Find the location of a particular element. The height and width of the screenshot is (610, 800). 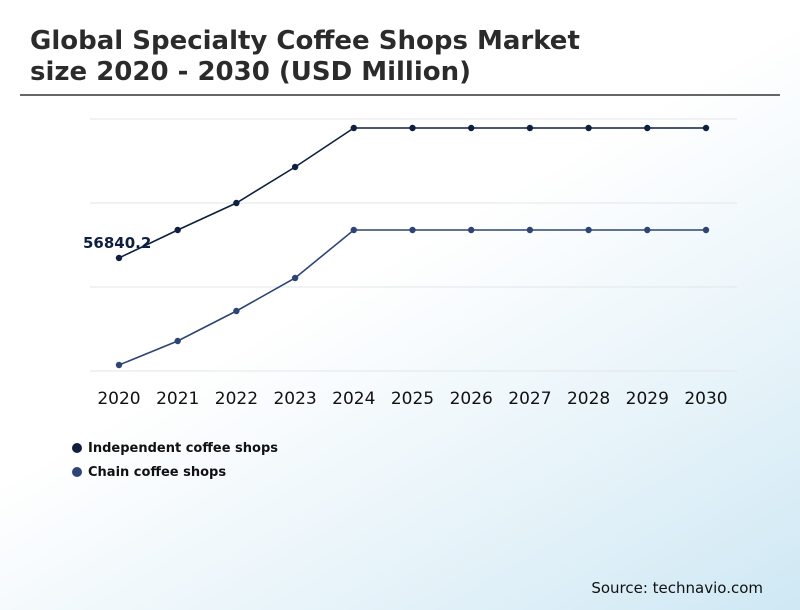

x-tick-label: 2026 is located at coordinates (471, 399).